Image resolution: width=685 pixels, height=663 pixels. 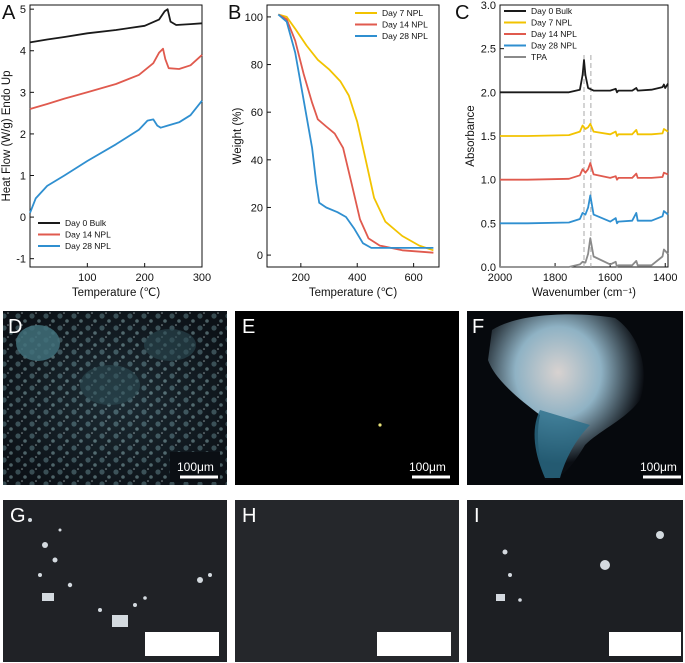 What do you see at coordinates (575, 398) in the screenshot?
I see `micrograph-f: 100μm F` at bounding box center [575, 398].